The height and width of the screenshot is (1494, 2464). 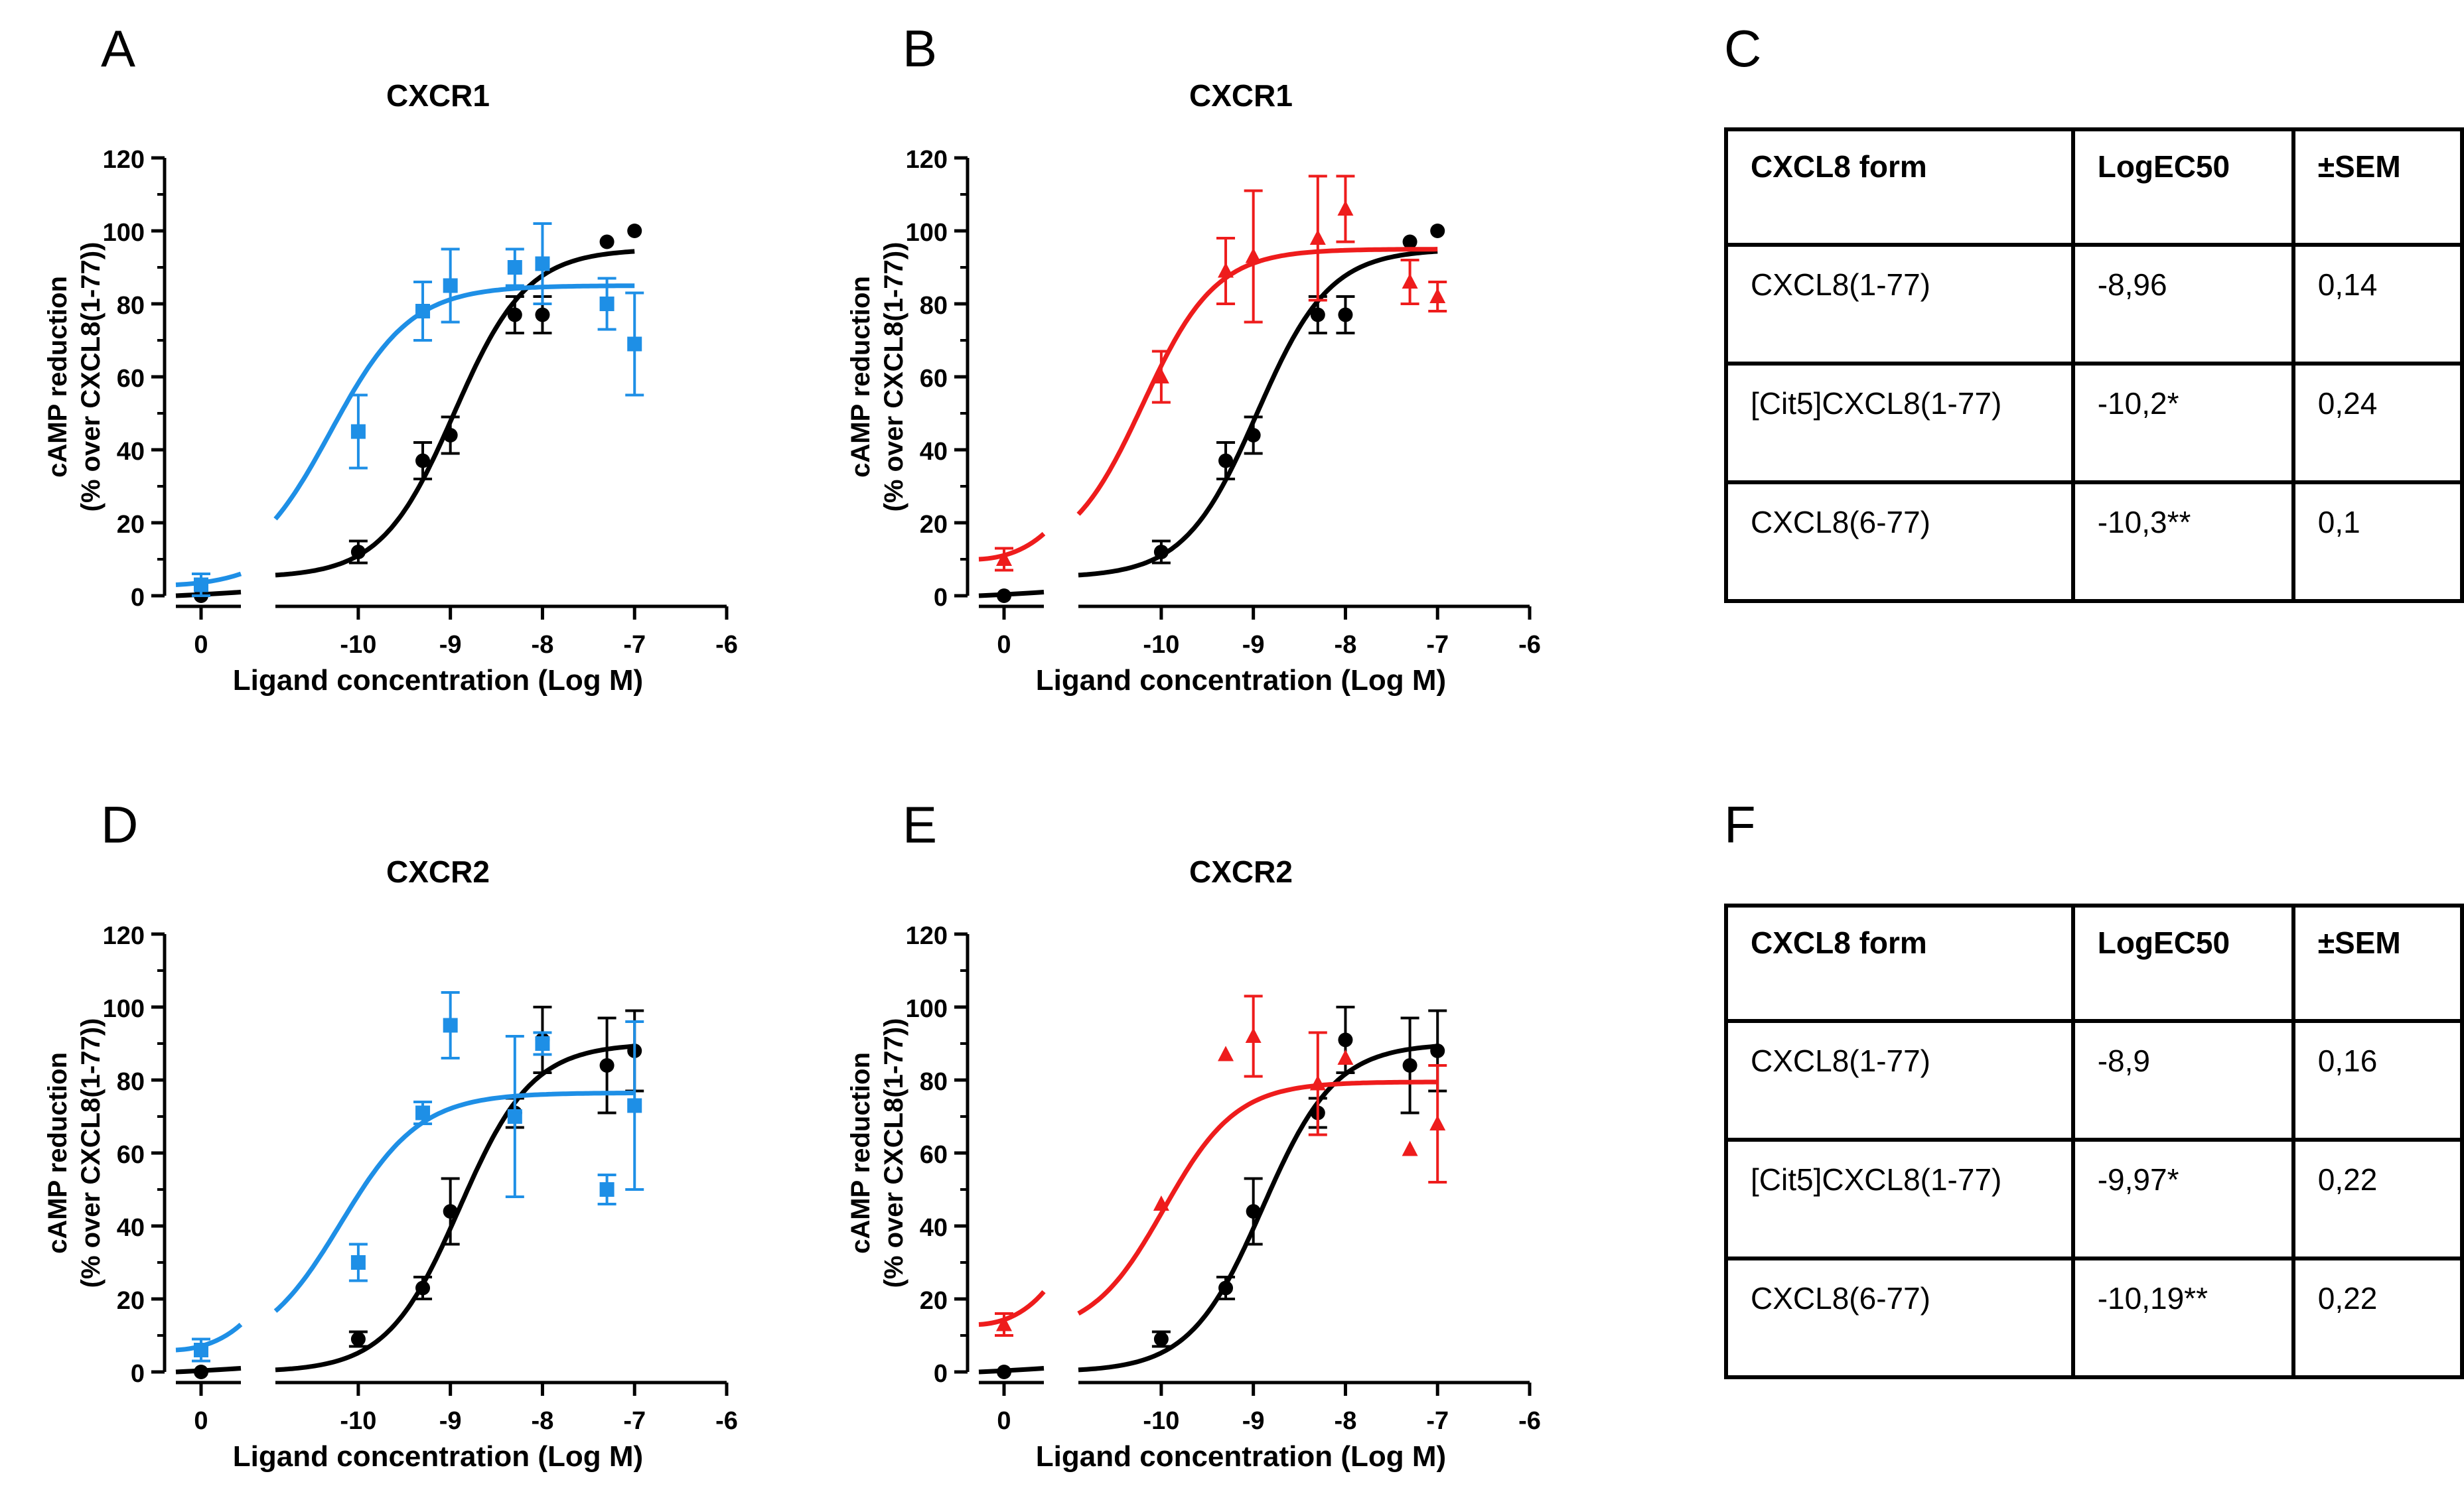 What do you see at coordinates (2182, 1199) in the screenshot?
I see `cell-logec50: -9,97*` at bounding box center [2182, 1199].